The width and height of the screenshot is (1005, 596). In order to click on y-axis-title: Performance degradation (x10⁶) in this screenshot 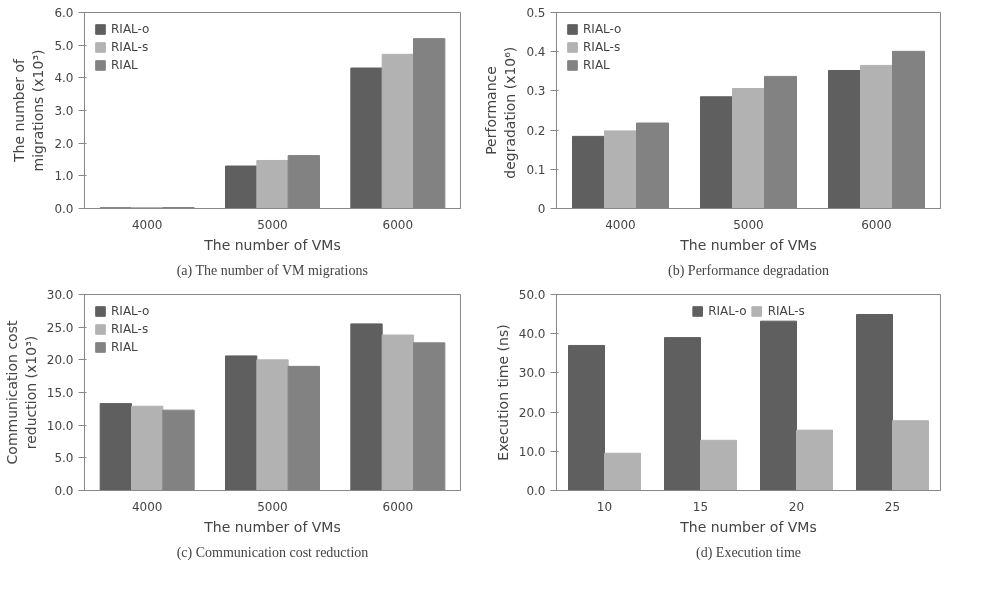, I will do `click(501, 112)`.